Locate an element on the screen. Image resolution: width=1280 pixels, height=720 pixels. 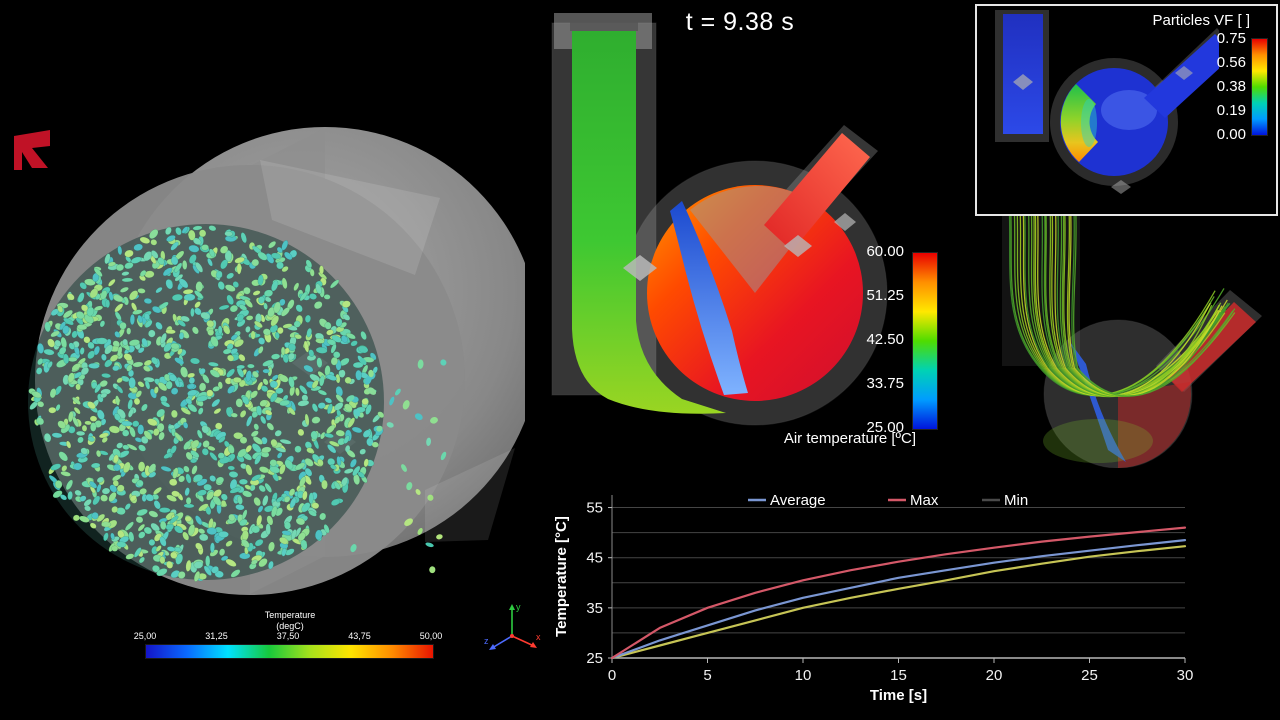
axis-x-label: x is located at coordinates (538, 637).